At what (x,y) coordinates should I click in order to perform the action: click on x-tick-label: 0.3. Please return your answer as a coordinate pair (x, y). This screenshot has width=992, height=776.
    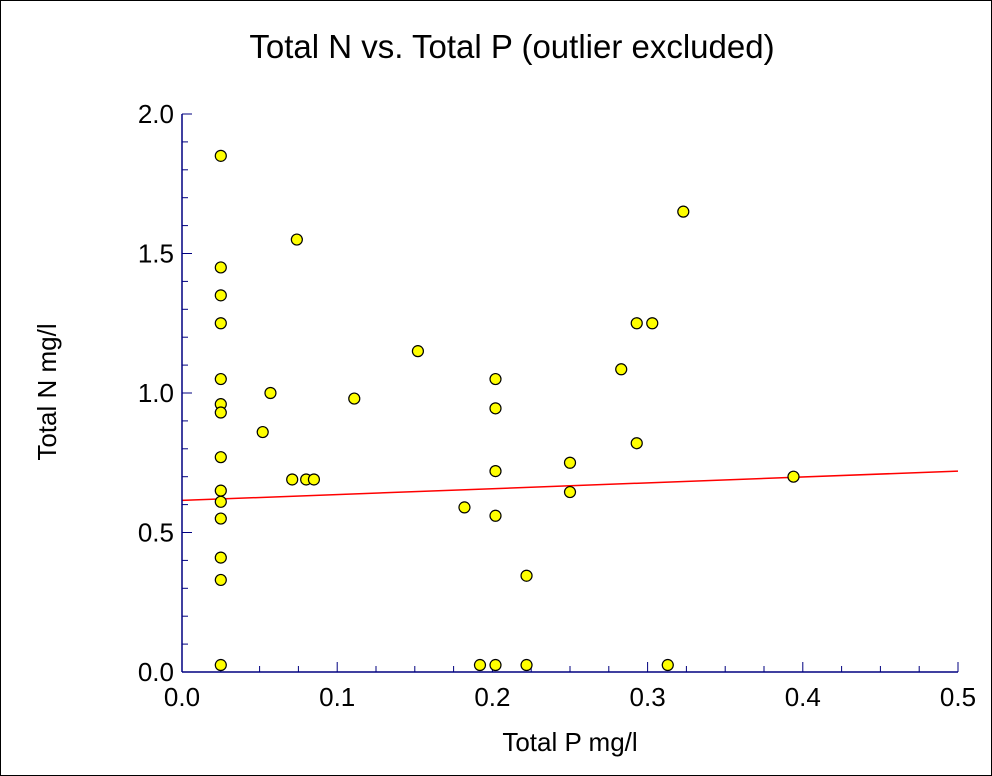
    Looking at the image, I should click on (648, 697).